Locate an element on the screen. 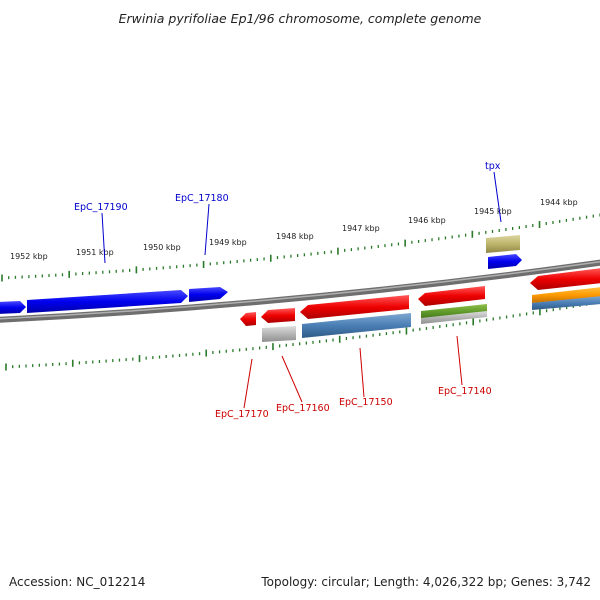 The height and width of the screenshot is (600, 600). scale-label: 1948 kbp is located at coordinates (295, 236).